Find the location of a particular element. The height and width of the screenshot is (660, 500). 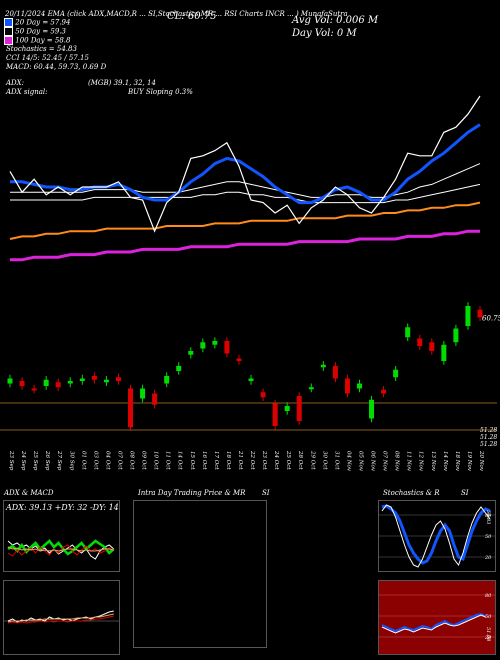

date-tick: 07 Nov is located at coordinates (385, 461).